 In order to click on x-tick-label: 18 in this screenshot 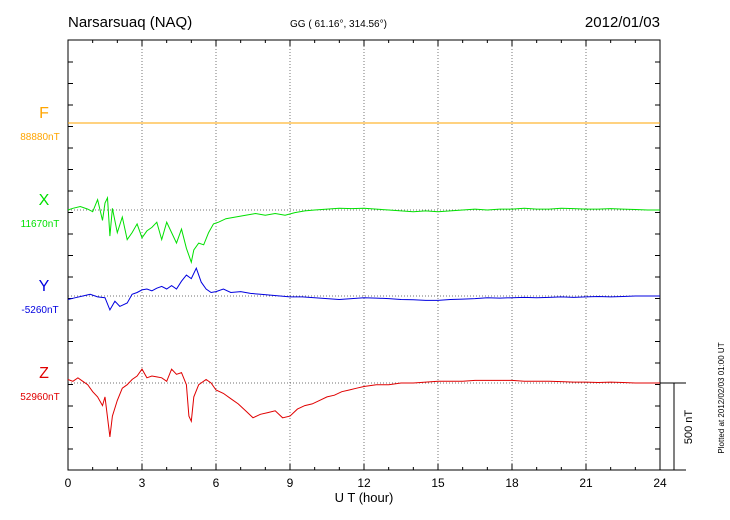, I will do `click(512, 483)`.